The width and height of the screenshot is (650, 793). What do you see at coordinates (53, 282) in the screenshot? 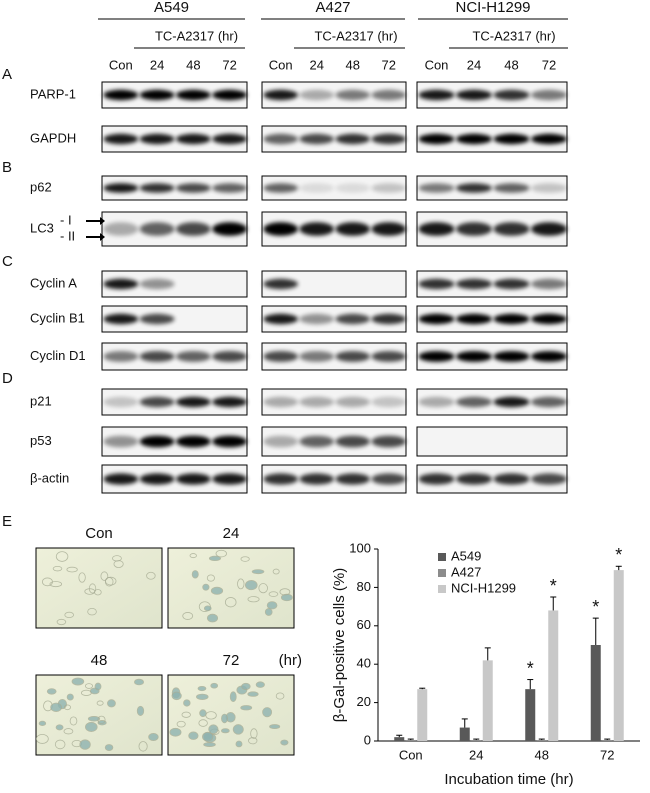
I see `protein-label: Cyclin A` at bounding box center [53, 282].